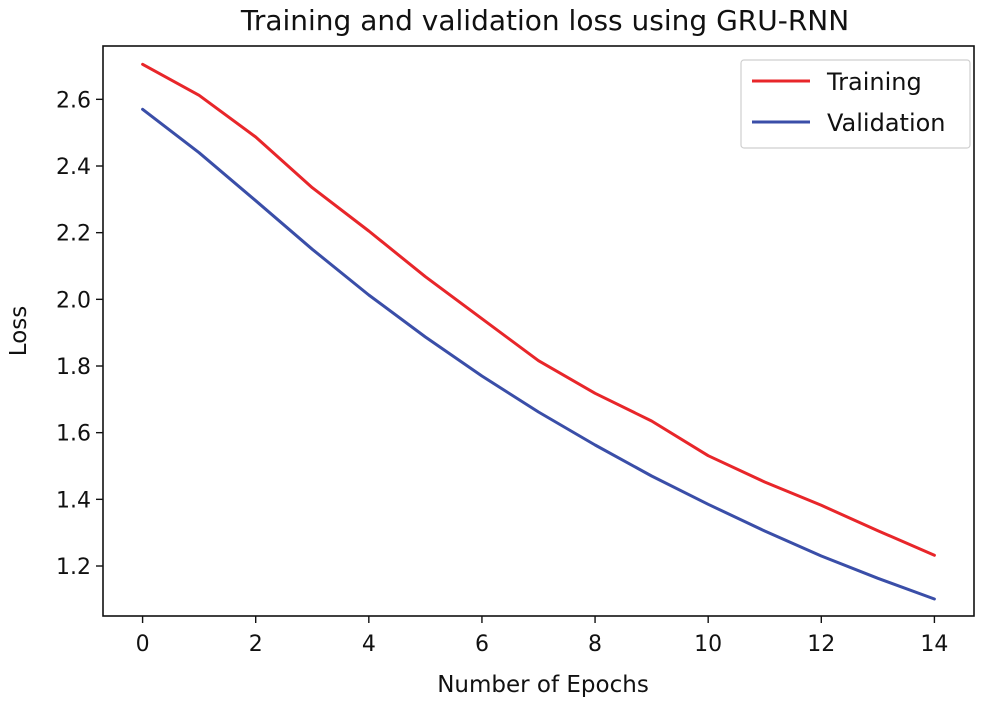  I want to click on y-axis-label: Loss, so click(19, 331).